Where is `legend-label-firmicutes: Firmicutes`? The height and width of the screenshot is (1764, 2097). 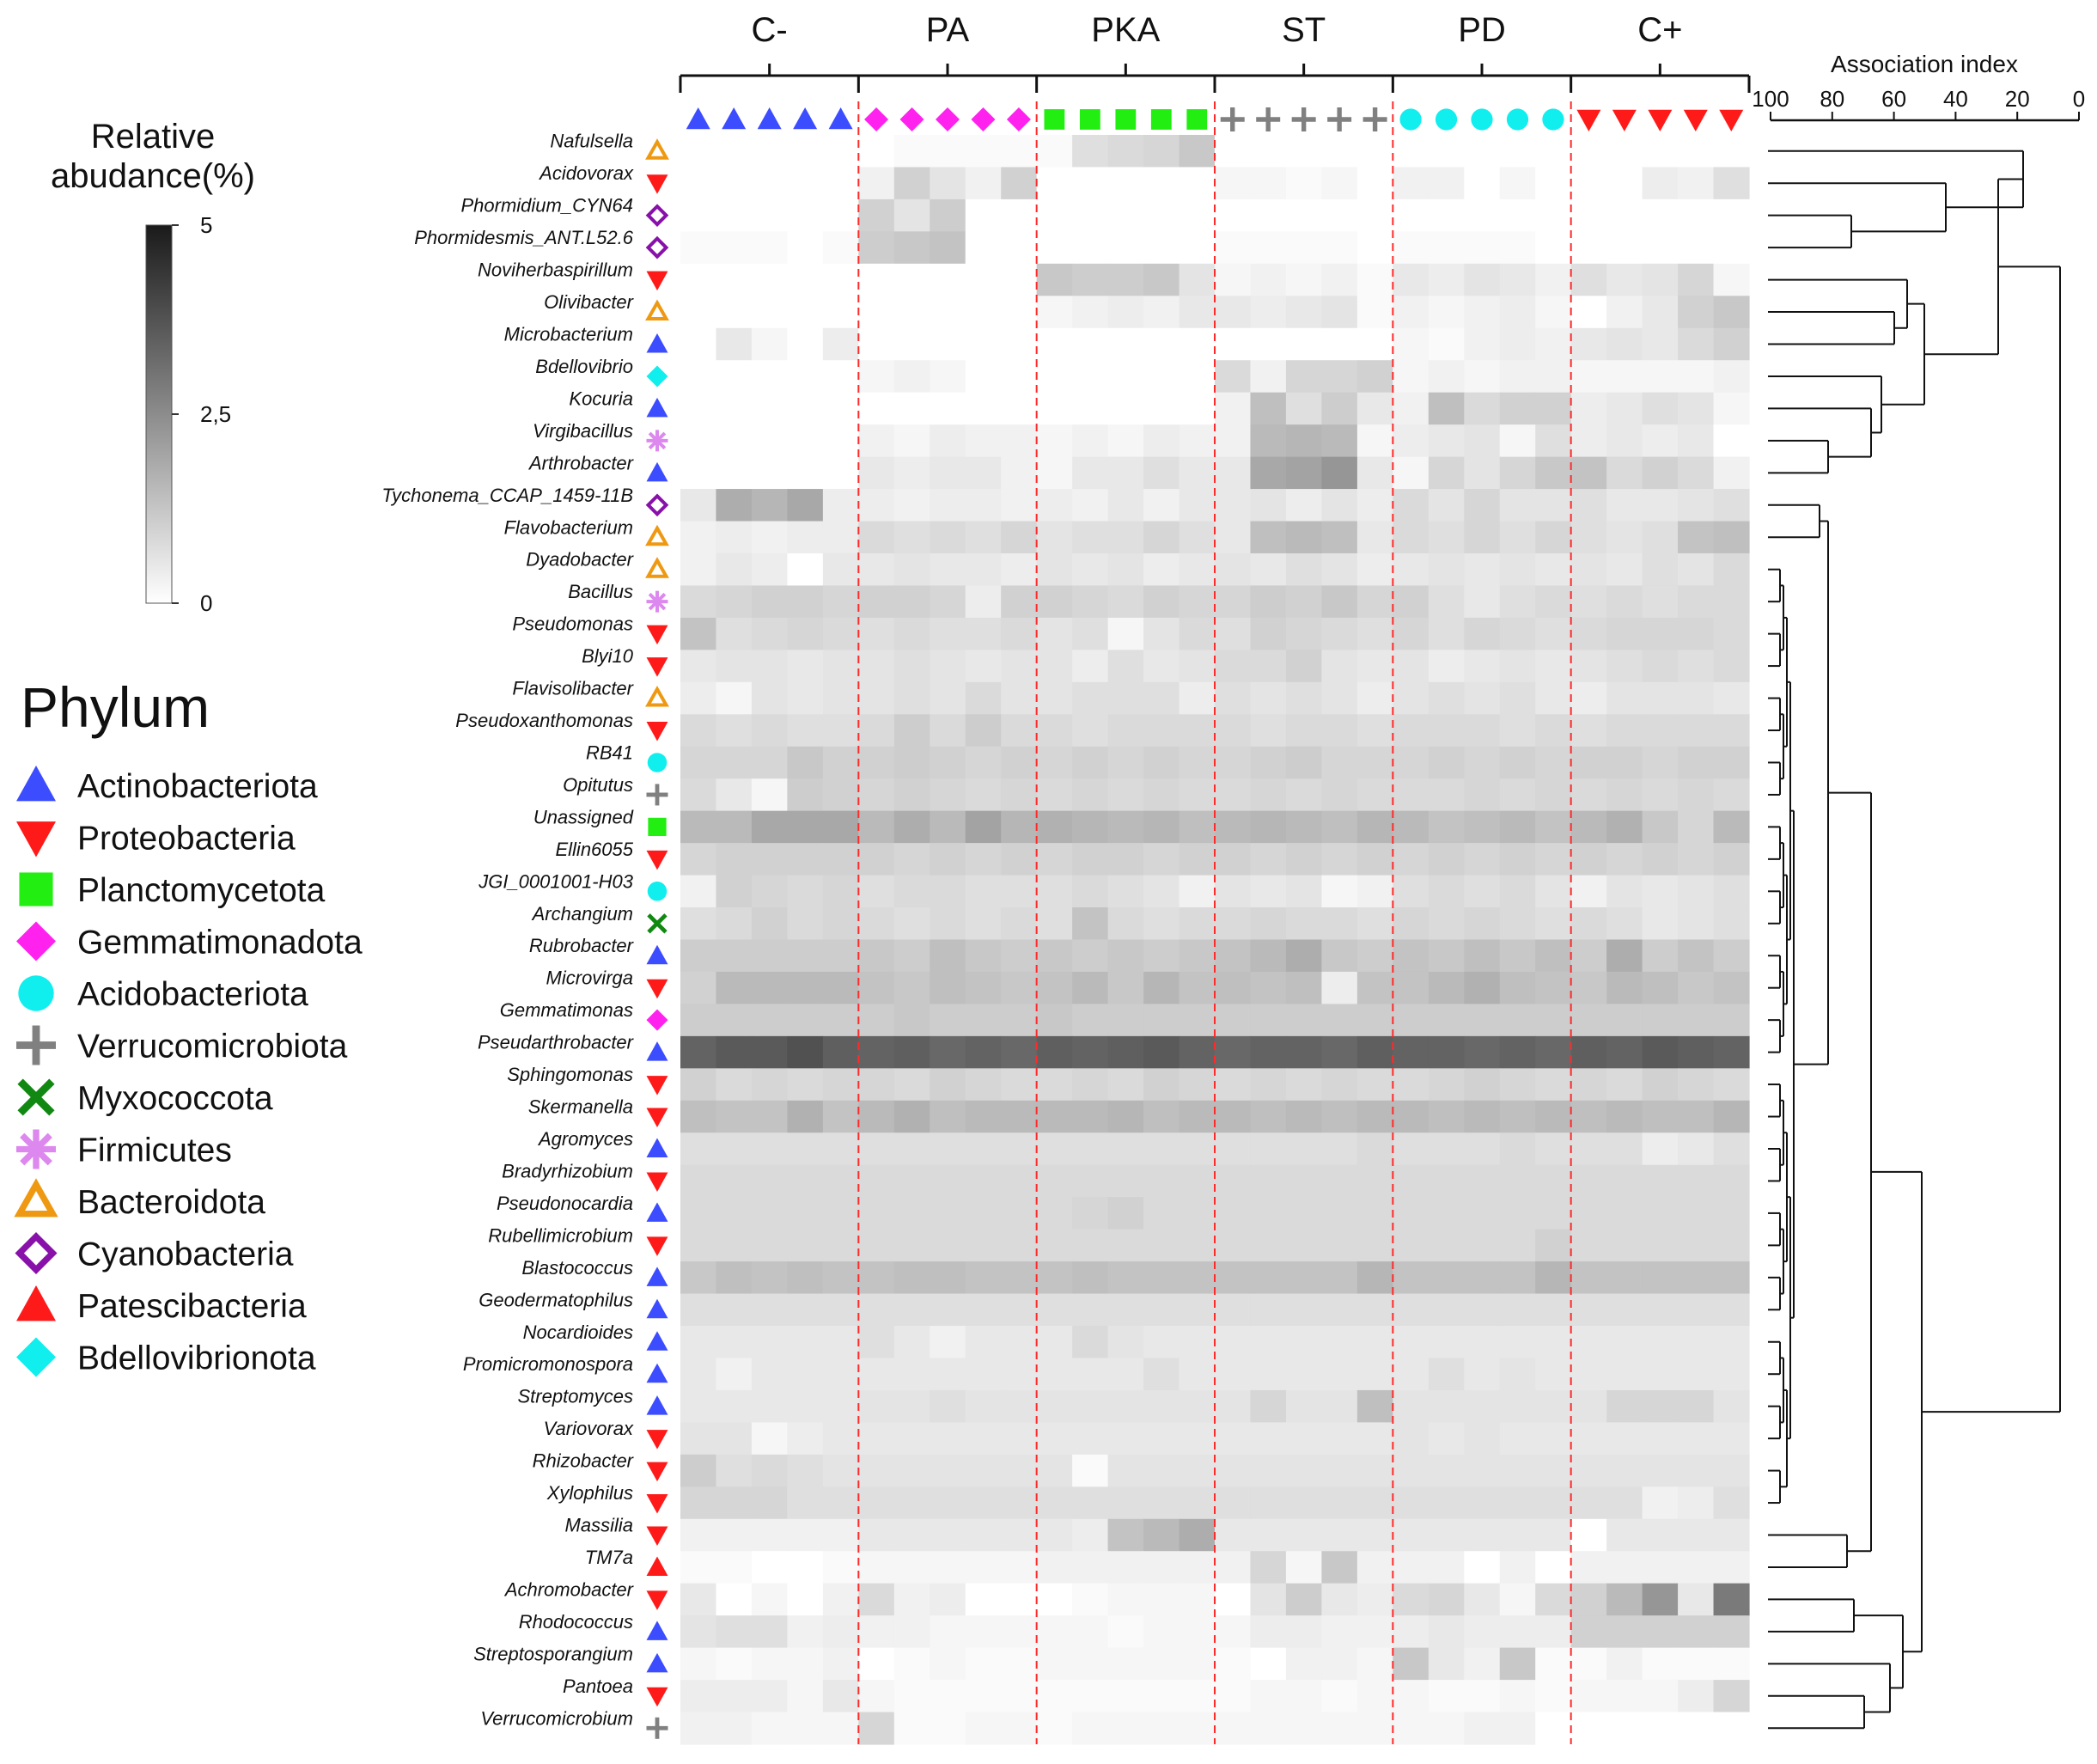
legend-label-firmicutes: Firmicutes is located at coordinates (154, 1150).